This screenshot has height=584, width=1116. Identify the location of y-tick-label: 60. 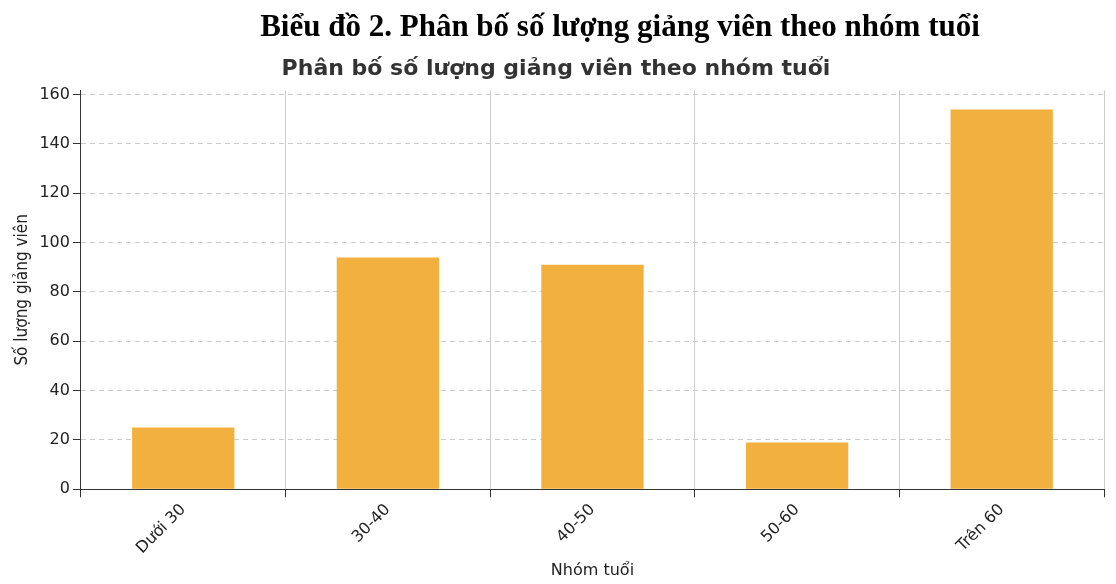
(59, 340).